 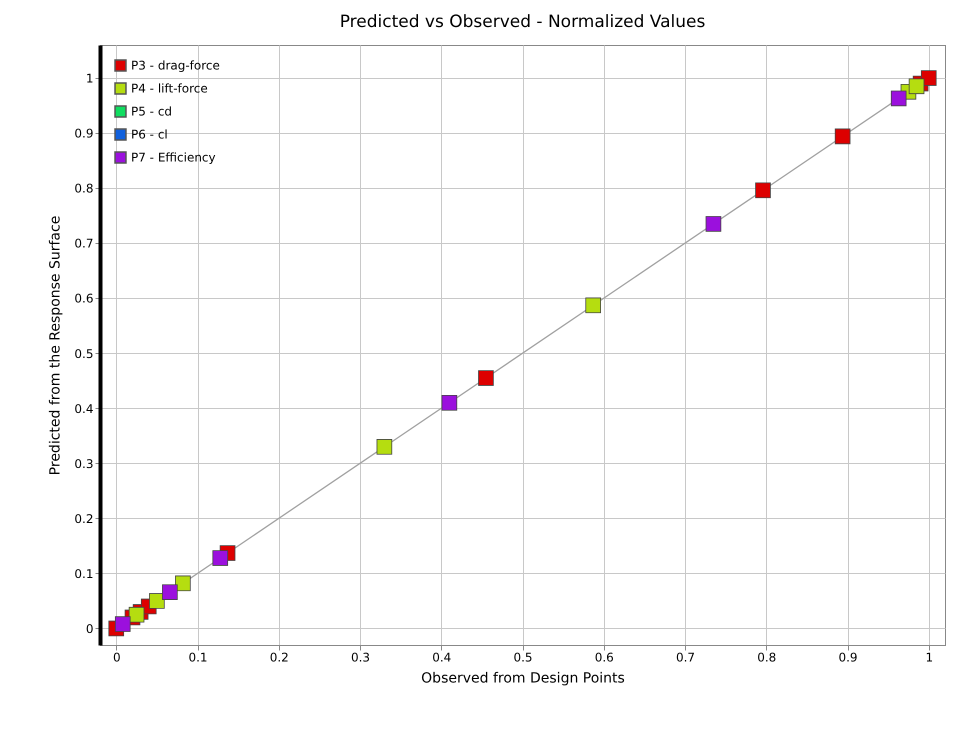 I want to click on x-tick-label: 0.8, so click(x=766, y=657).